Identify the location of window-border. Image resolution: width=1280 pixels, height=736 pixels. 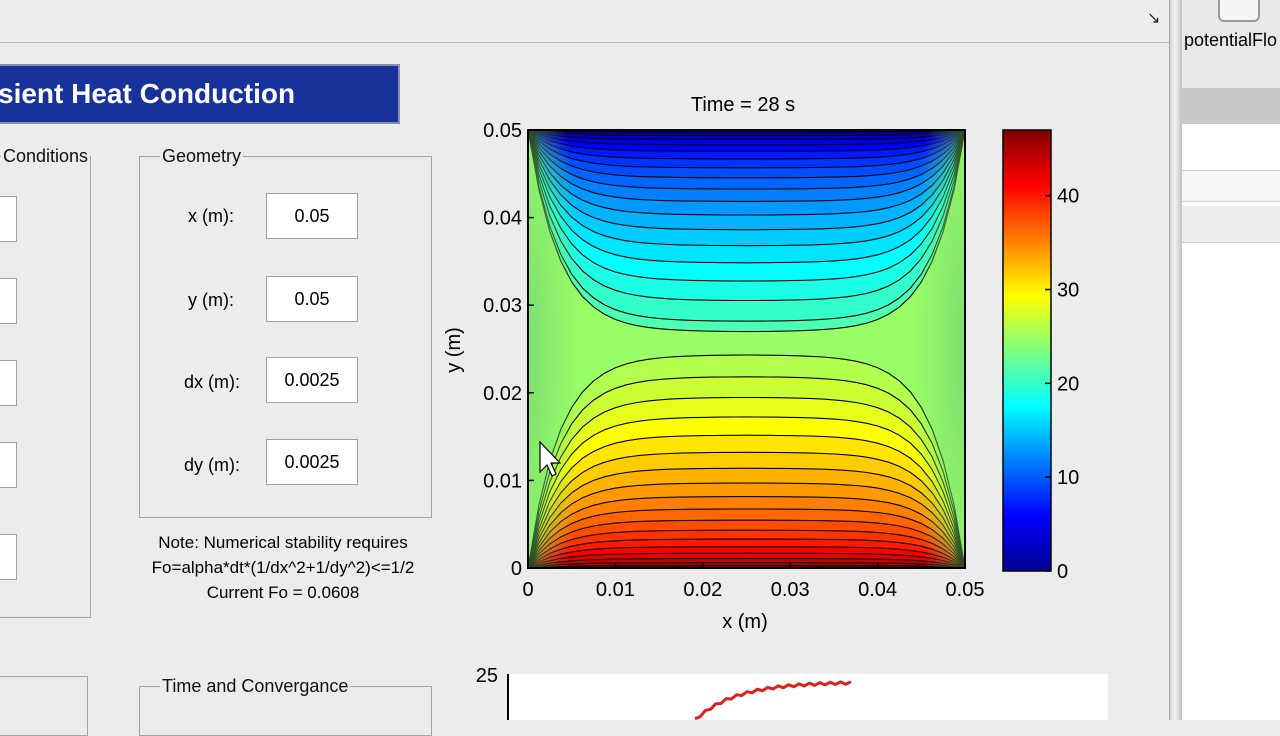
(1175, 360).